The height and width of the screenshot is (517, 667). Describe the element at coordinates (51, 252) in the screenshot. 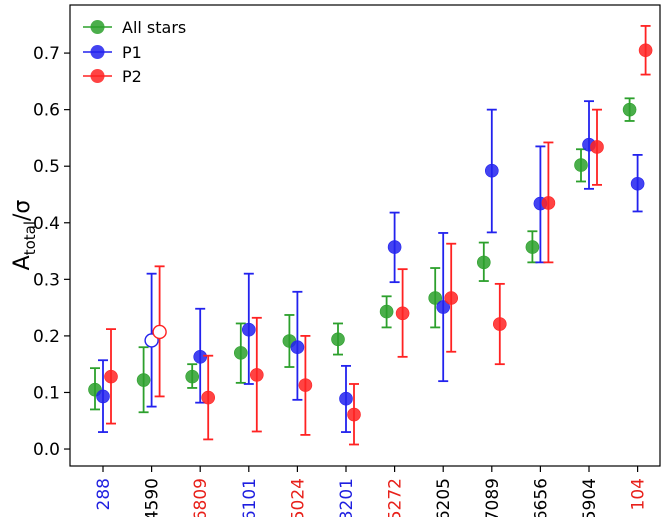

I see `y-axis: 0.0 0.1 0.2 0.3 0.4 0.5 0.6 0.7` at that location.